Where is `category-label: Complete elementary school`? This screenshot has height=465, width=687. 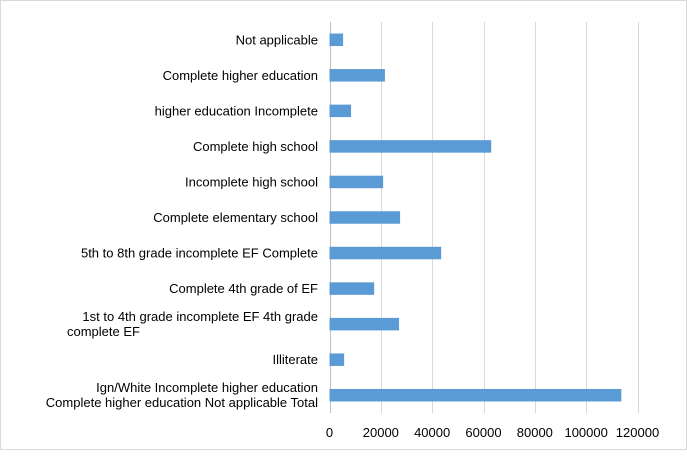 category-label: Complete elementary school is located at coordinates (235, 217).